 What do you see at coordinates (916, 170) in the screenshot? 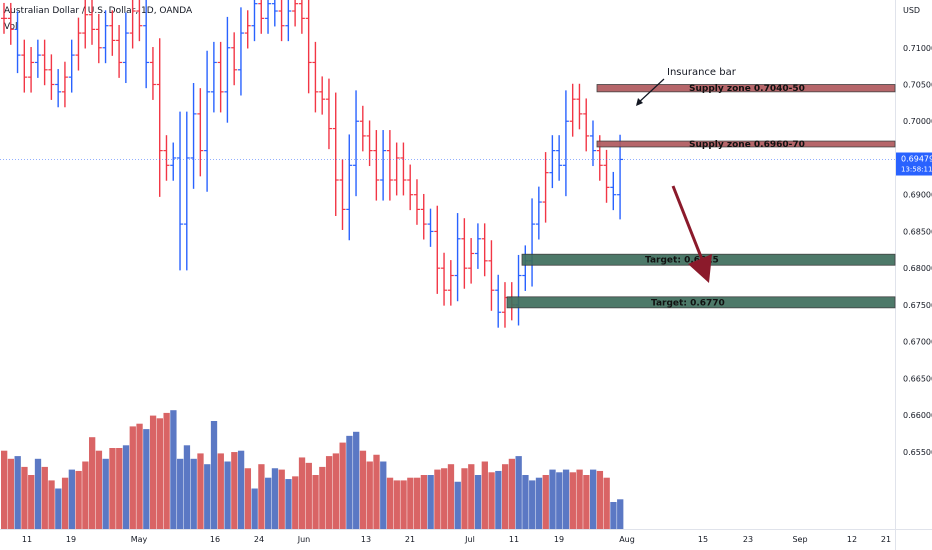
I see `price-tag-countdown: 13:58:11` at bounding box center [916, 170].